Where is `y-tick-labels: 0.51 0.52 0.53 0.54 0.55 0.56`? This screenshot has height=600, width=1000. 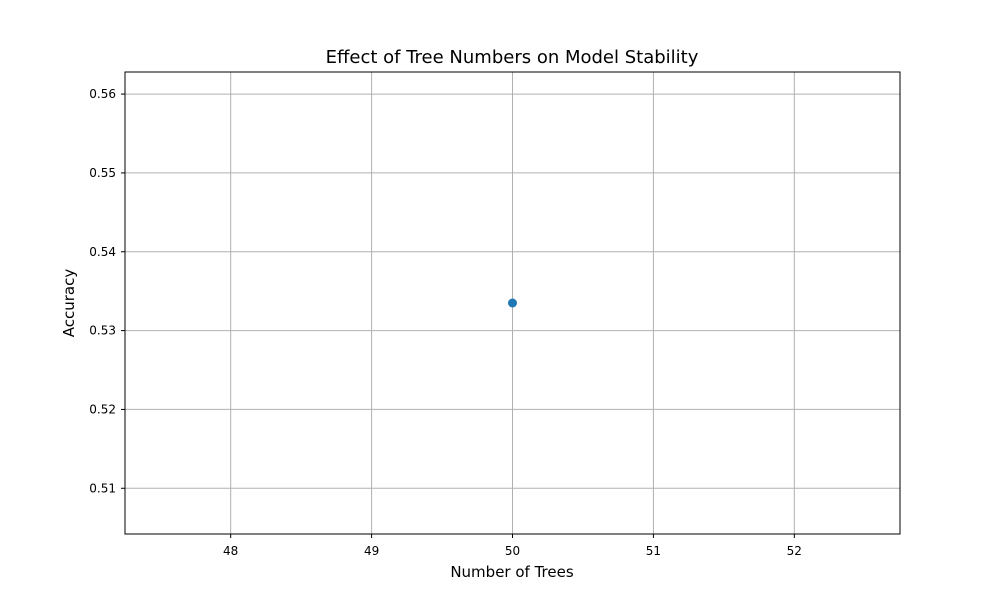 y-tick-labels: 0.51 0.52 0.53 0.54 0.55 0.56 is located at coordinates (102, 291).